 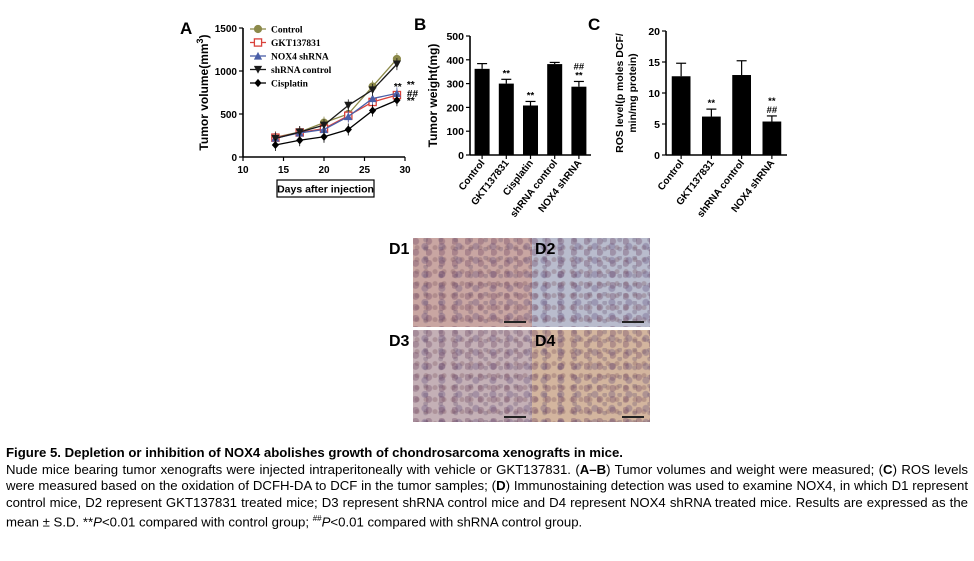 What do you see at coordinates (455, 108) in the screenshot?
I see `y-tick-label: 200` at bounding box center [455, 108].